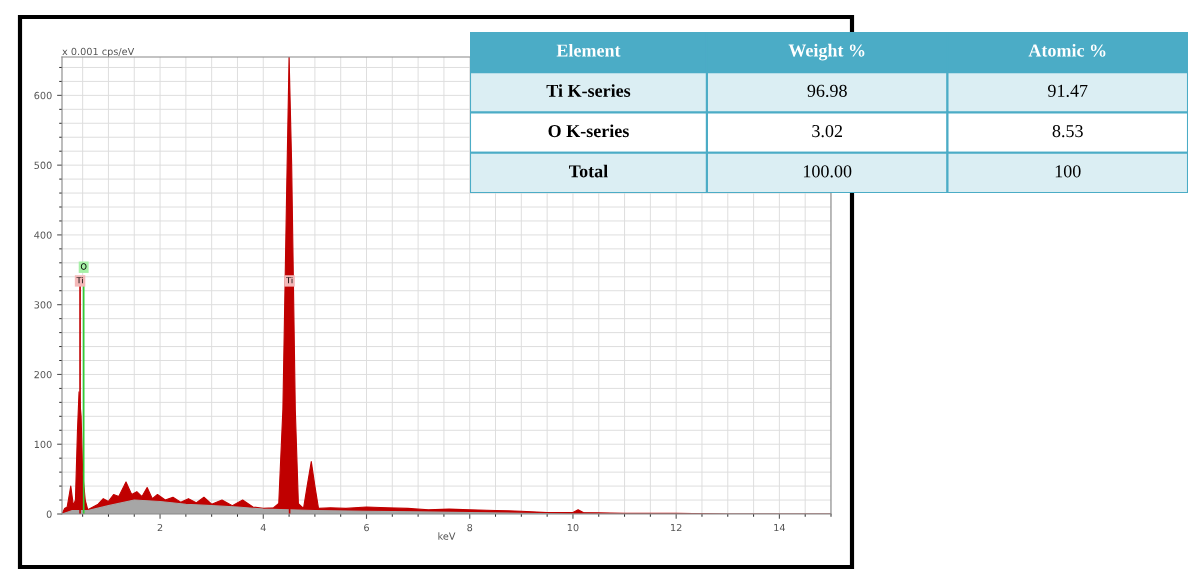  What do you see at coordinates (160, 527) in the screenshot?
I see `x-tick-label: 2` at bounding box center [160, 527].